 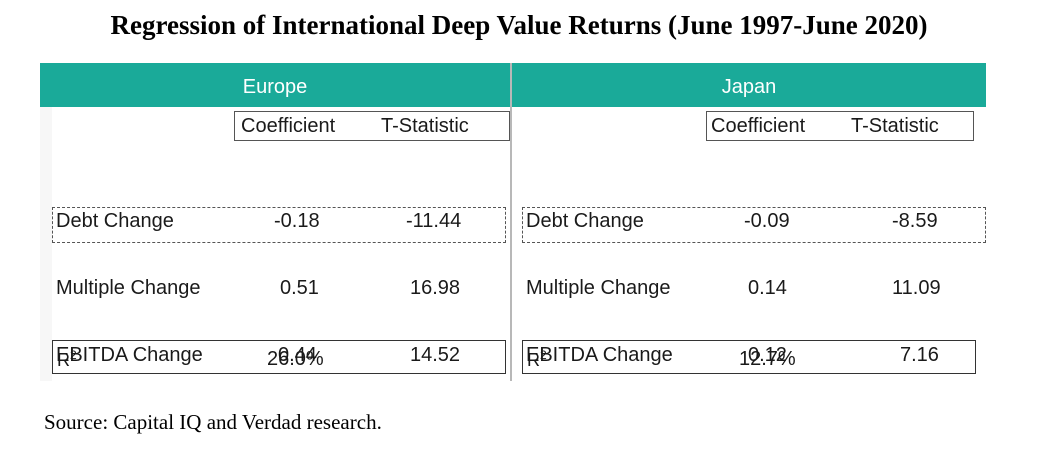 What do you see at coordinates (434, 221) in the screenshot?
I see `europe-debt-change-tstat: -11.44` at bounding box center [434, 221].